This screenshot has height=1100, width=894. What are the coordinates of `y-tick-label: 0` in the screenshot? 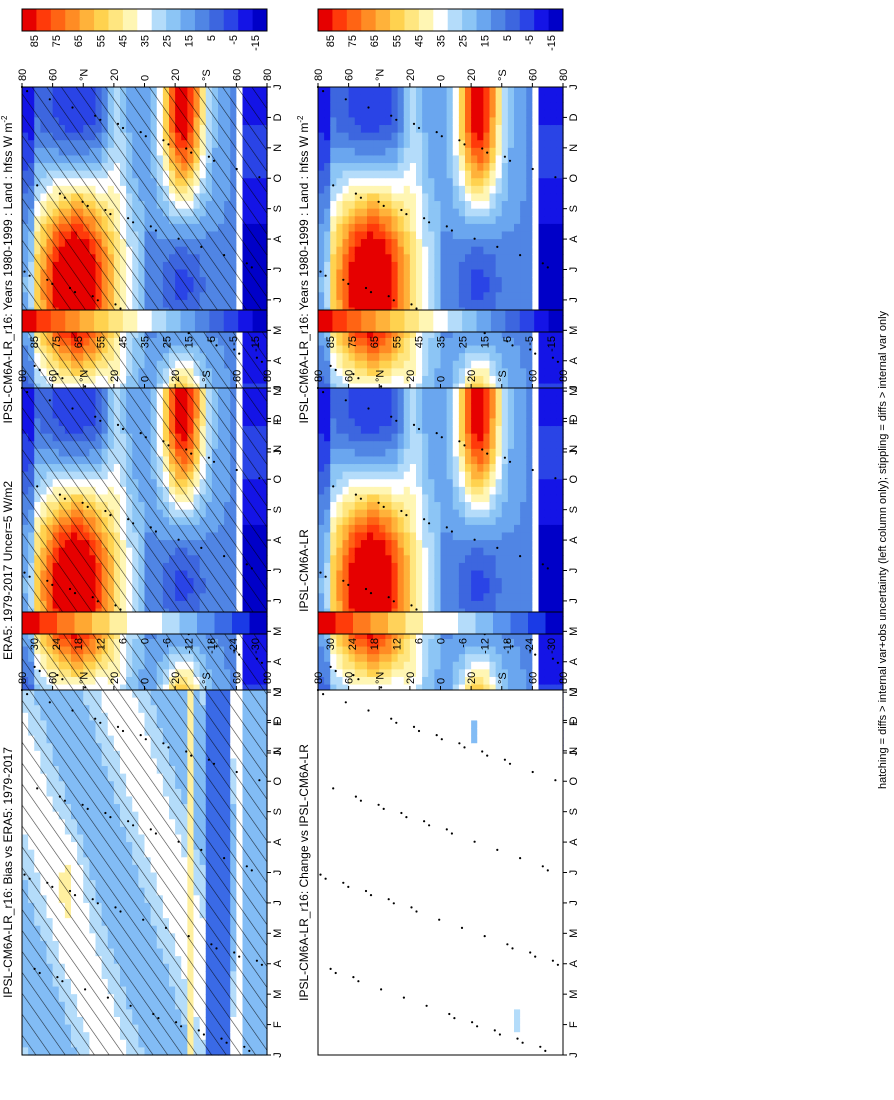 It's located at (146, 78).